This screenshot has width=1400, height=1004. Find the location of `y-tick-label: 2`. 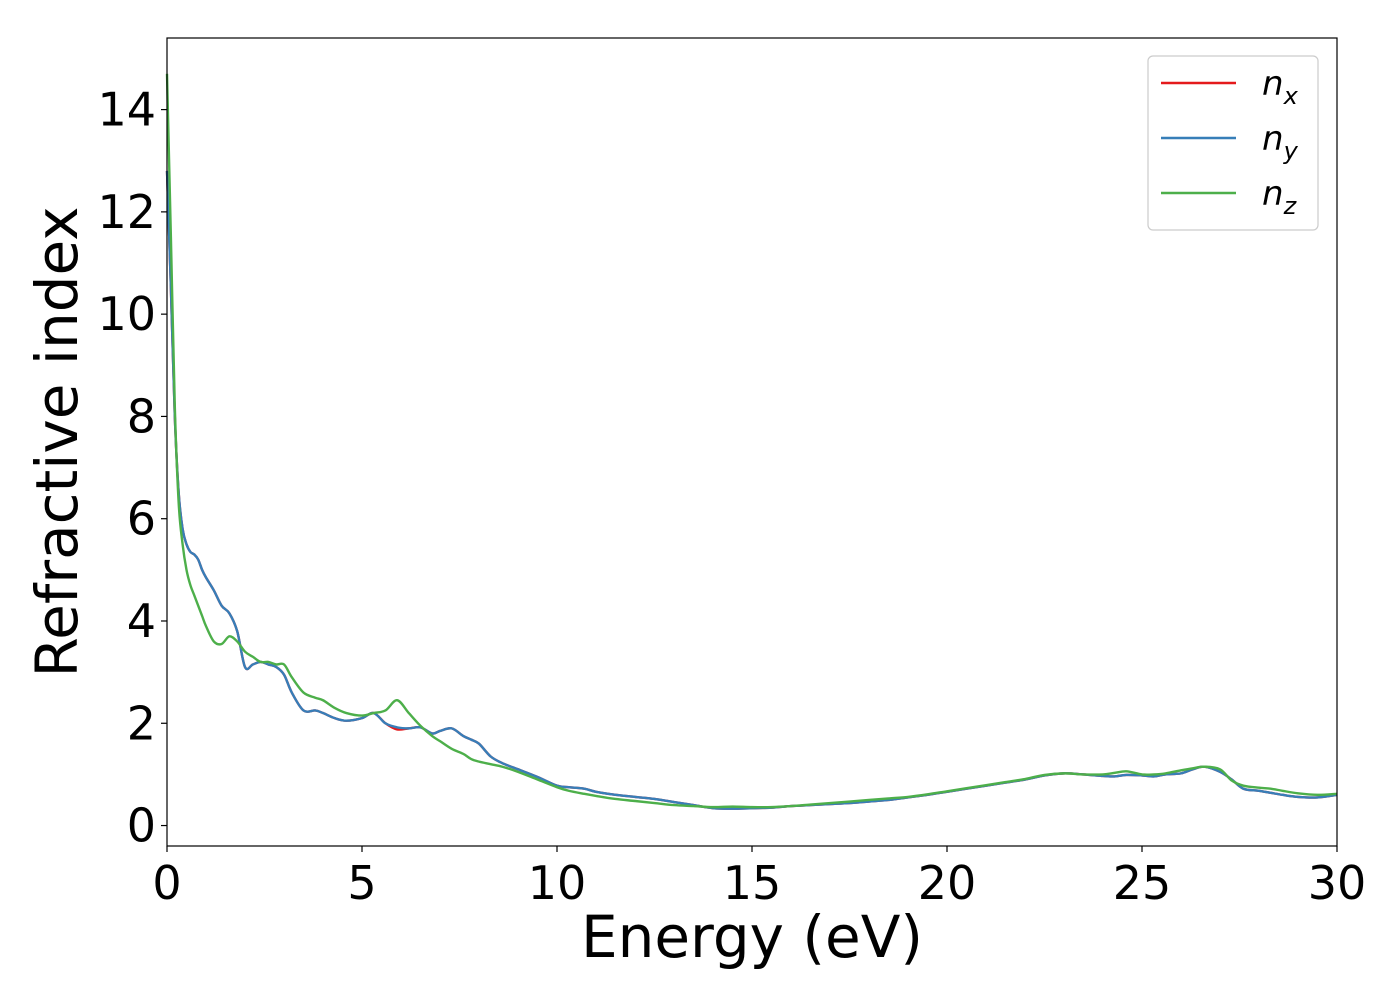

y-tick-label: 2 is located at coordinates (141, 723).